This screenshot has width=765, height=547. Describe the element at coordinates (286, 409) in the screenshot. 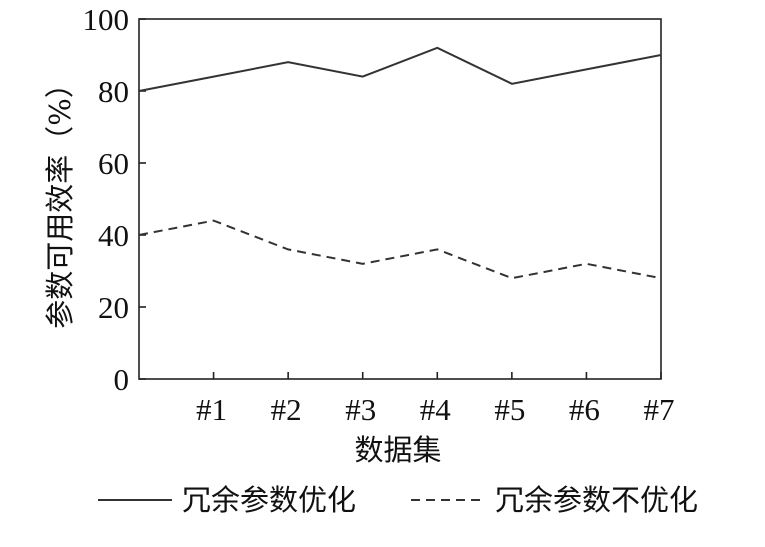

I see `x-tick-label: #2` at that location.